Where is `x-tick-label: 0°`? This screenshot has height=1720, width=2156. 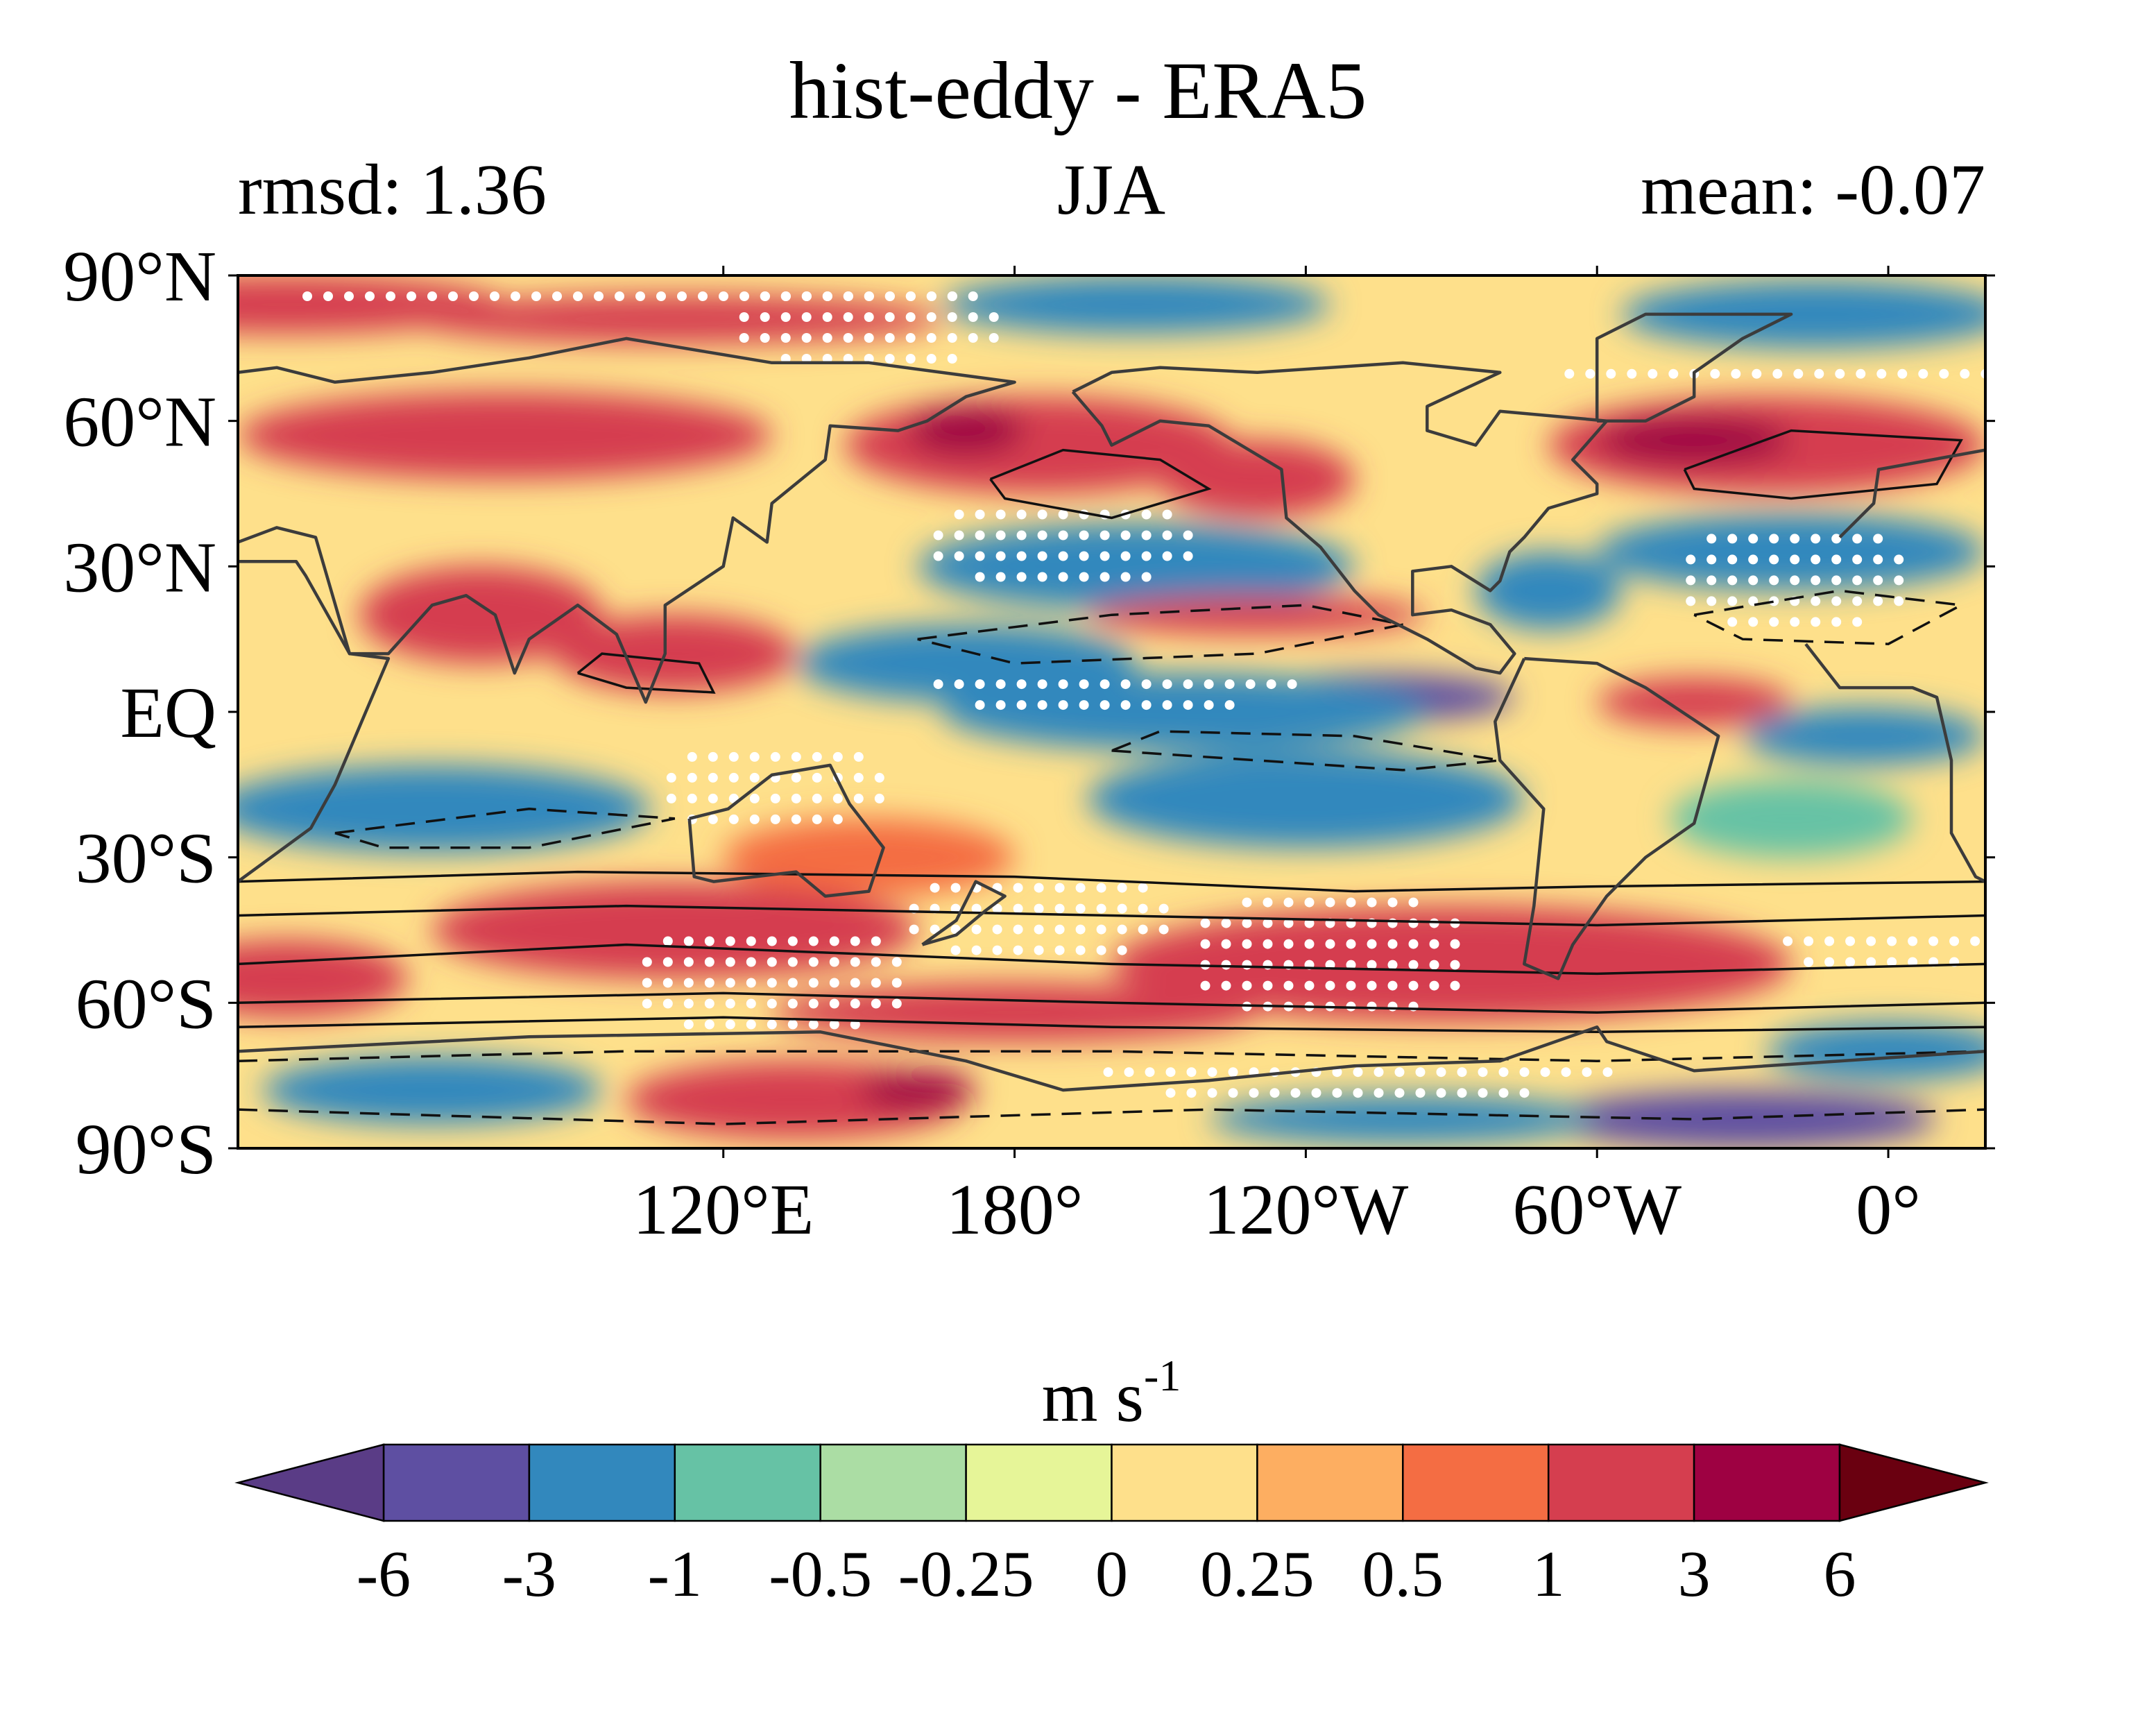
x-tick-label: 0° is located at coordinates (1888, 1210).